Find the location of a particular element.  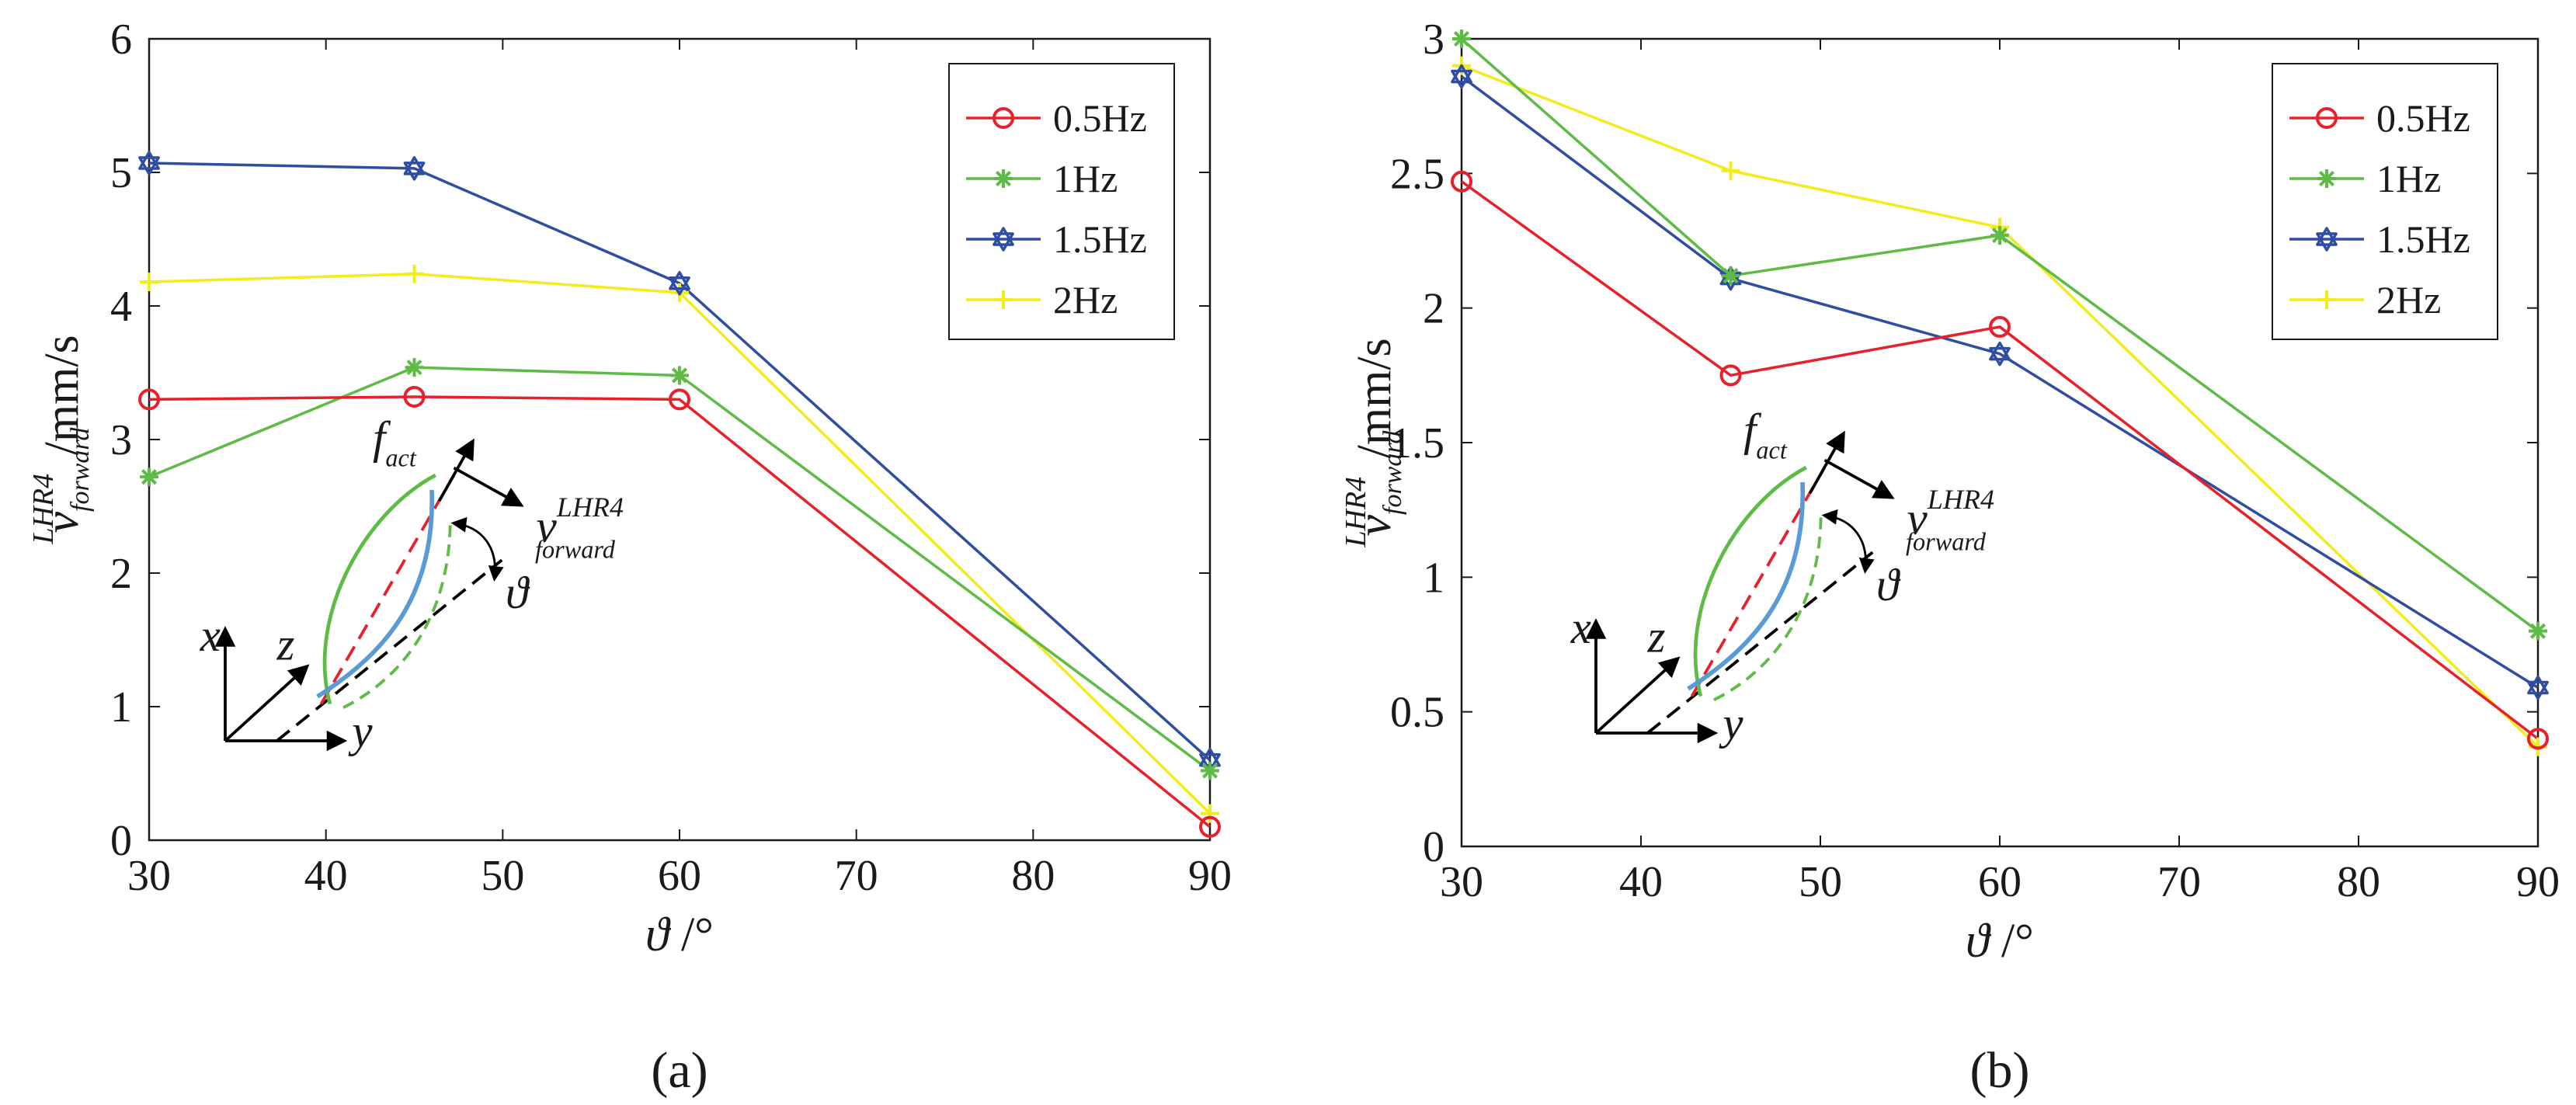

y-tick-label: 5 is located at coordinates (121, 173).